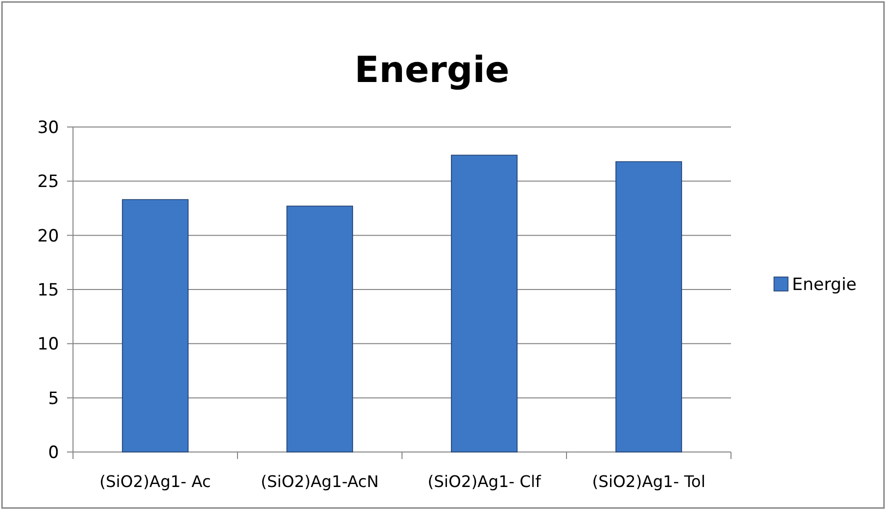 Image resolution: width=888 pixels, height=512 pixels. Describe the element at coordinates (649, 481) in the screenshot. I see `x-tick-label: (SiO2)Ag1- Tol` at that location.